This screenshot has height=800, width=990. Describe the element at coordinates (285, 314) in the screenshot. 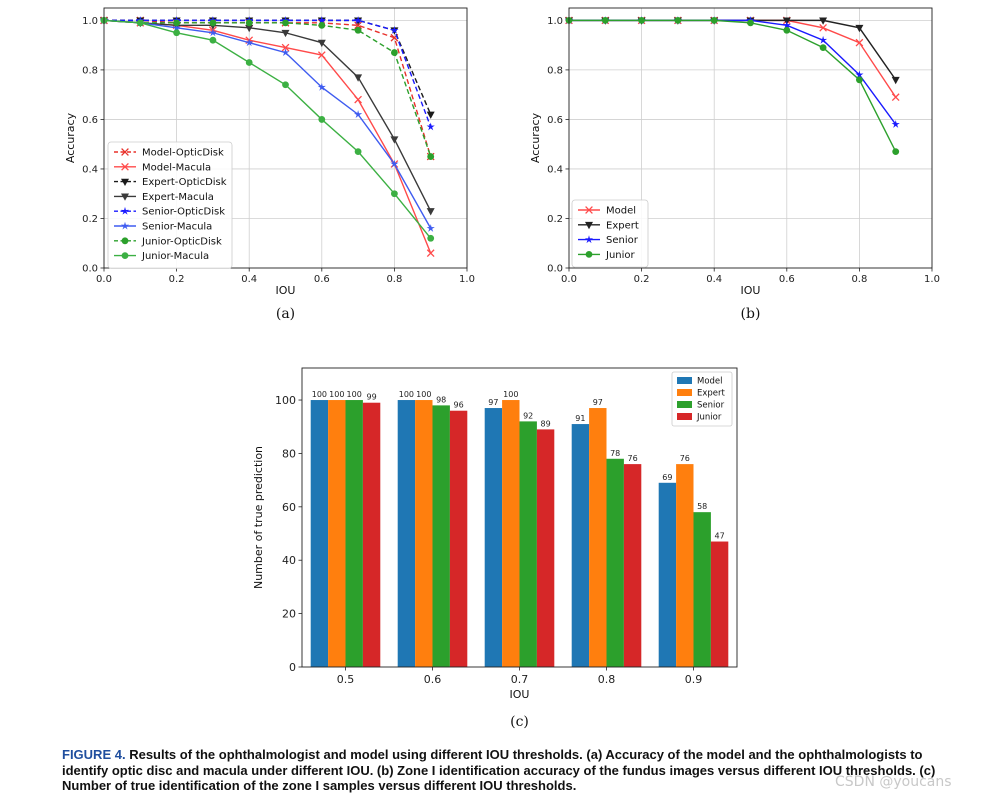

I see `panel-label: (a)` at that location.